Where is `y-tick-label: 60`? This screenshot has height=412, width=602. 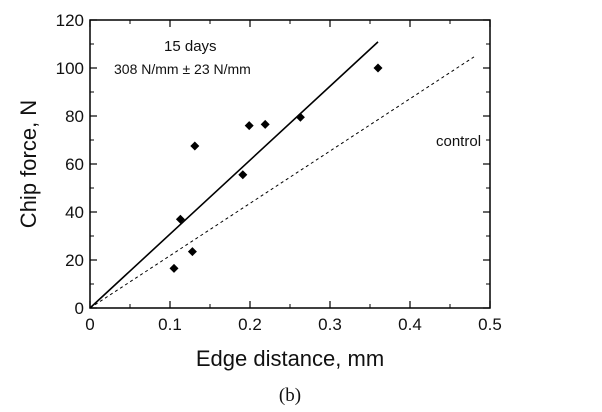 y-tick-label: 60 is located at coordinates (74, 164).